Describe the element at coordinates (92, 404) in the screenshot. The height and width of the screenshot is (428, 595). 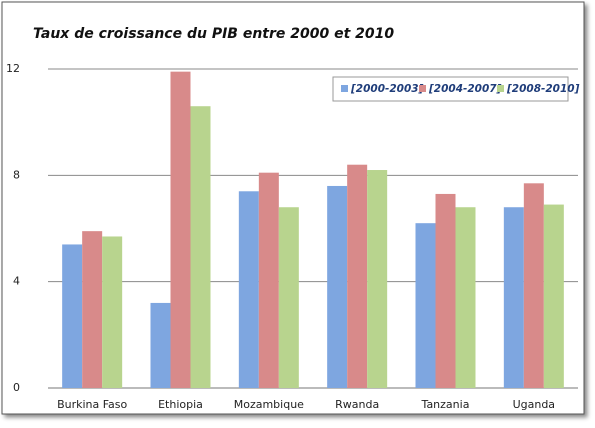
I see `x-tick-label: Burkina Faso` at that location.